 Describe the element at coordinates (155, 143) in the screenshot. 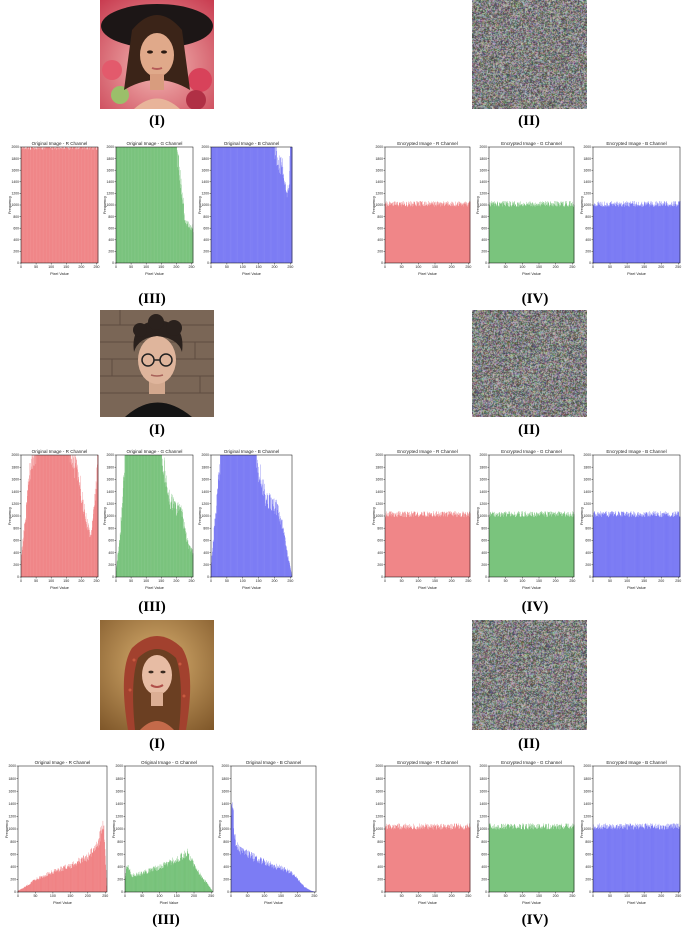

I see `chart-title: Original Image - G Channel` at that location.